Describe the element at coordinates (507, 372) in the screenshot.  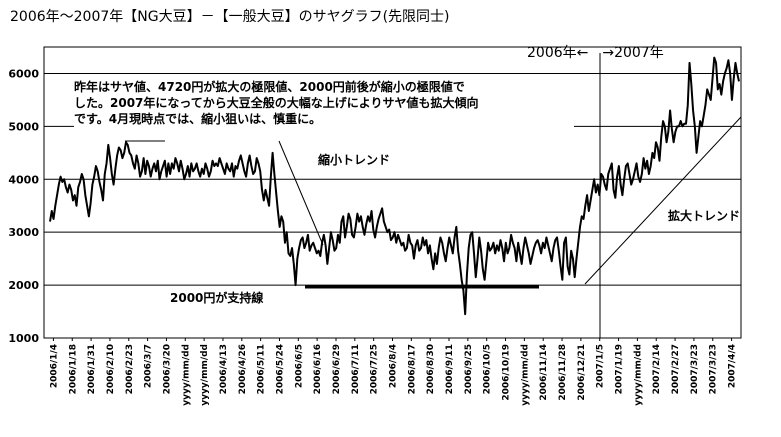
I see `x-tick-label: 2006/10/19` at that location.